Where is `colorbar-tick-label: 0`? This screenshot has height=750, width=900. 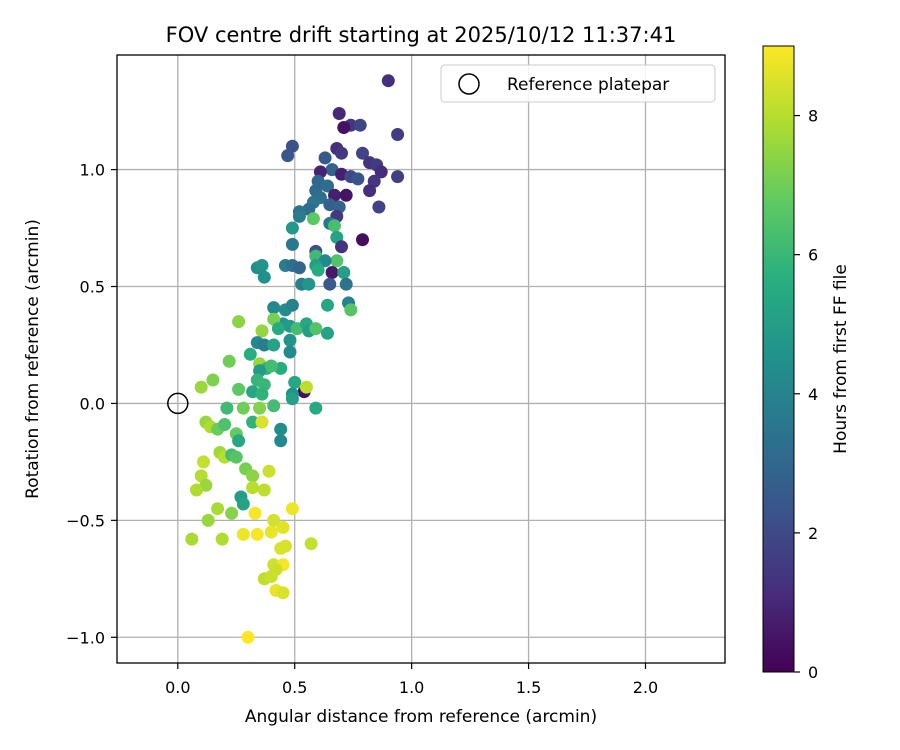
colorbar-tick-label: 0 is located at coordinates (813, 672).